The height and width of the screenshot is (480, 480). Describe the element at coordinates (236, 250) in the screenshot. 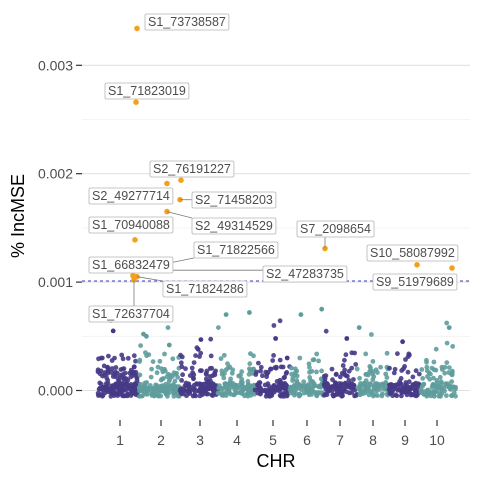

I see `annotation-text: S1_71822566` at that location.